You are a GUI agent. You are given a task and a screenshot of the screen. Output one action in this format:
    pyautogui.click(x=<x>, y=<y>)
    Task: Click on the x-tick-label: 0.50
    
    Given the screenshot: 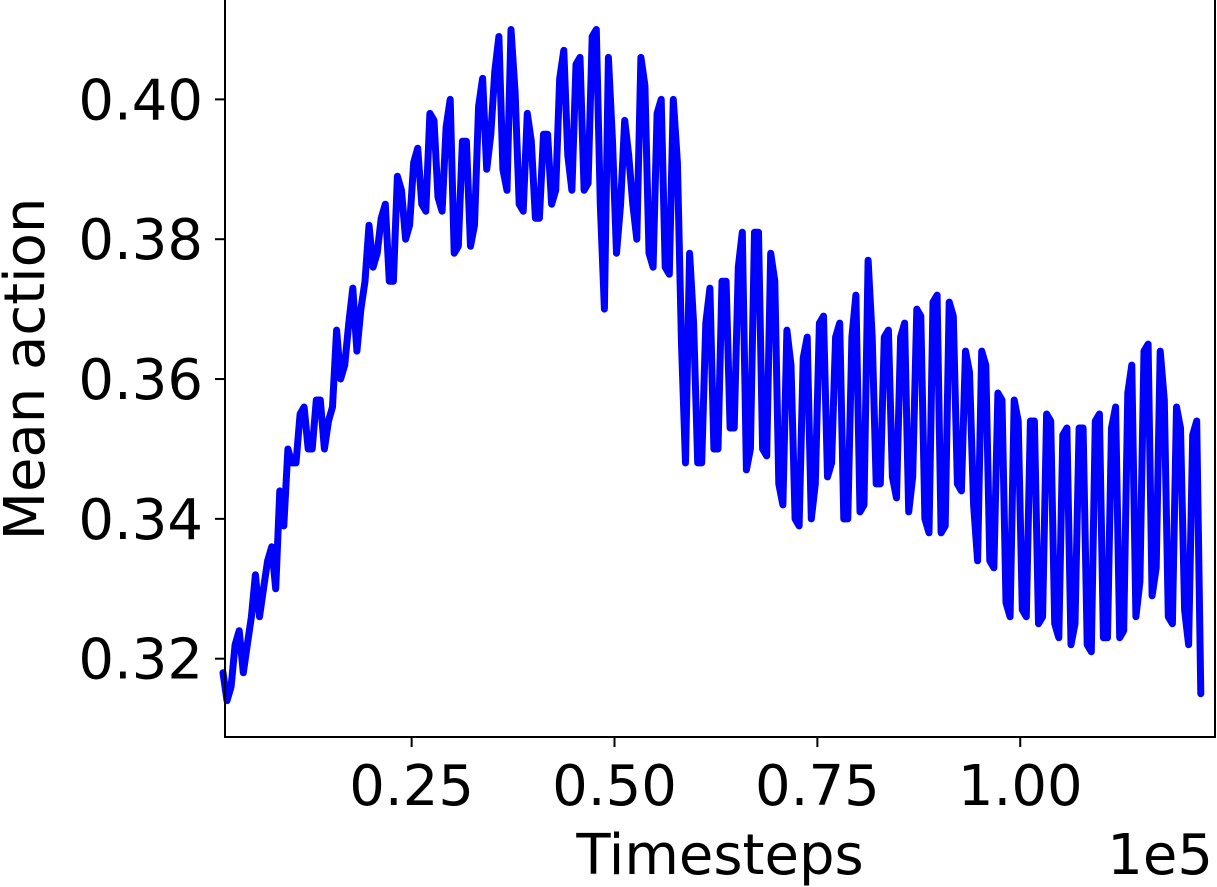 What is the action you would take?
    pyautogui.click(x=614, y=786)
    